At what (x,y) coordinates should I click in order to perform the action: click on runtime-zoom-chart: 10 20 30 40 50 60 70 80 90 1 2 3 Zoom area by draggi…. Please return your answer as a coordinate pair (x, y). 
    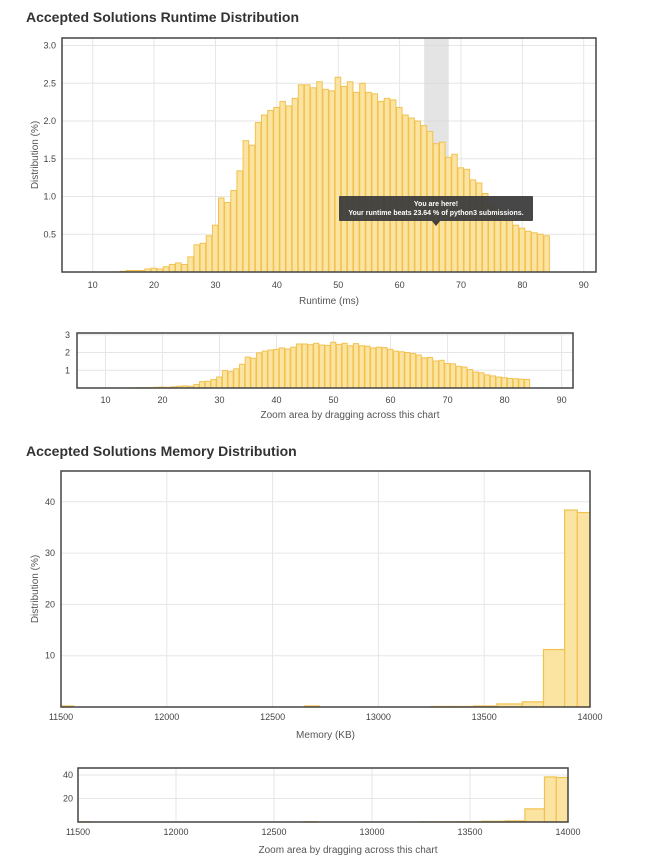
    Looking at the image, I should click on (319, 375).